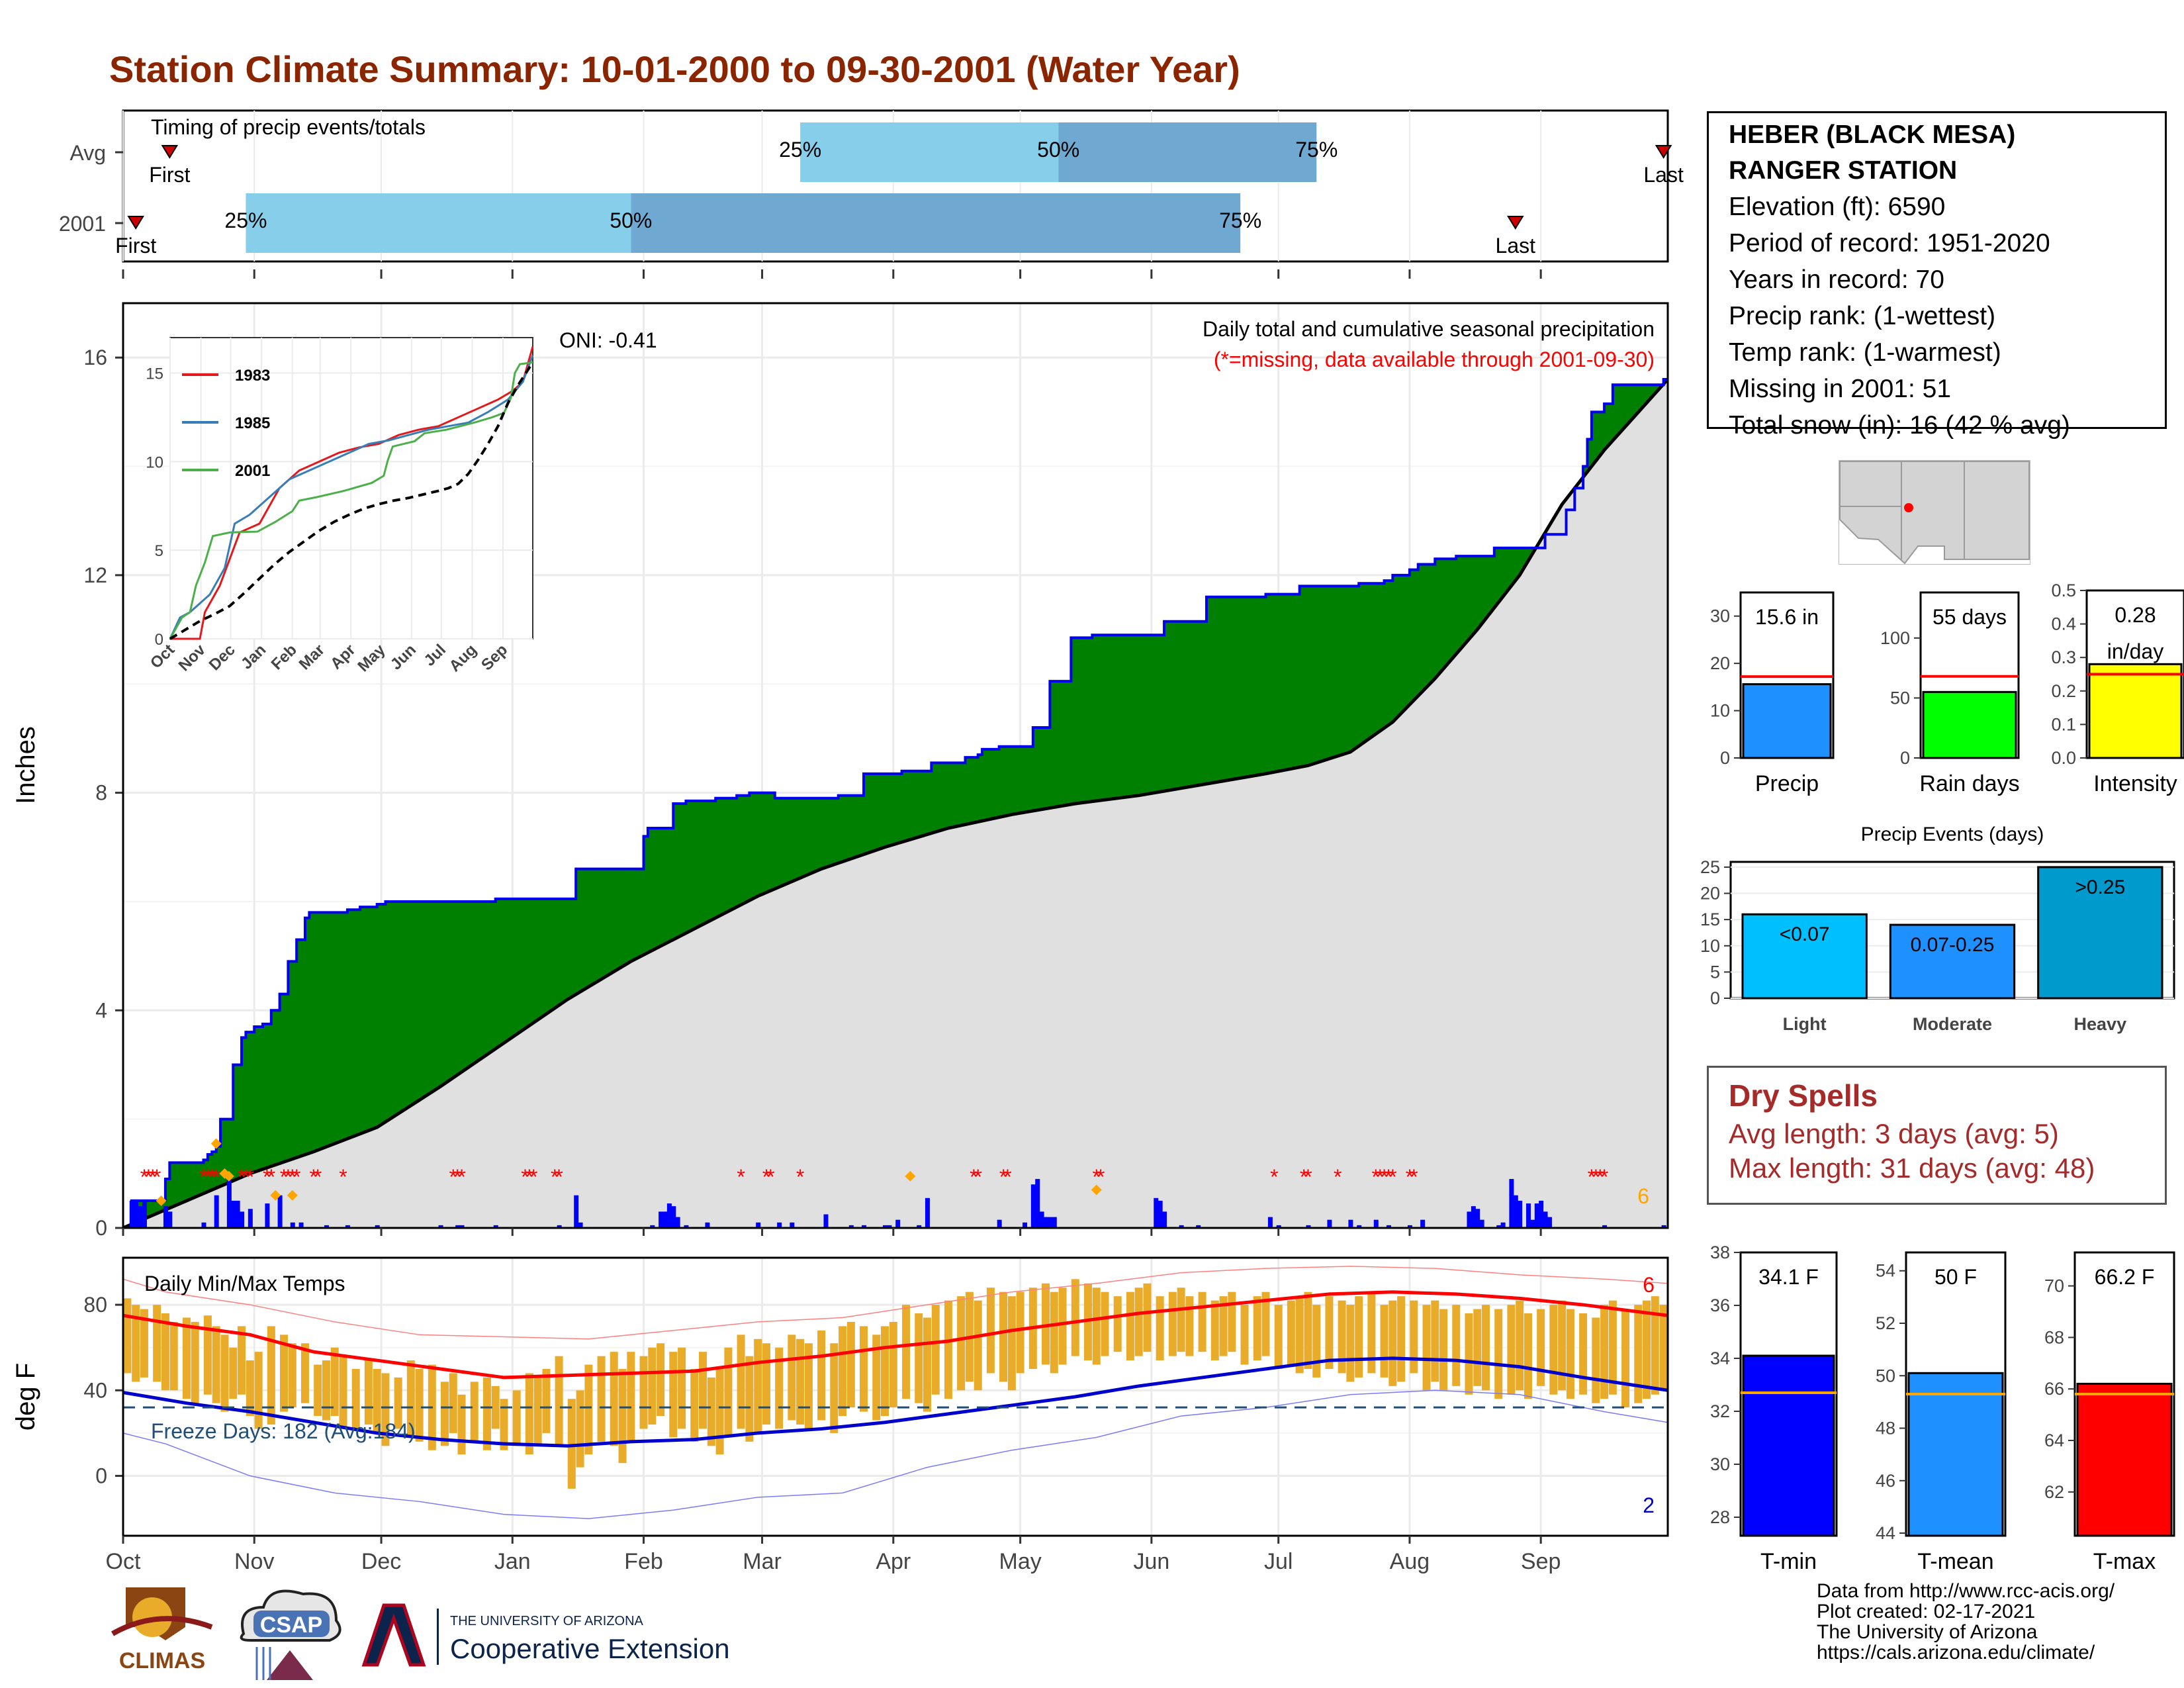  I want to click on inset-legend-label: 2001, so click(252, 471).